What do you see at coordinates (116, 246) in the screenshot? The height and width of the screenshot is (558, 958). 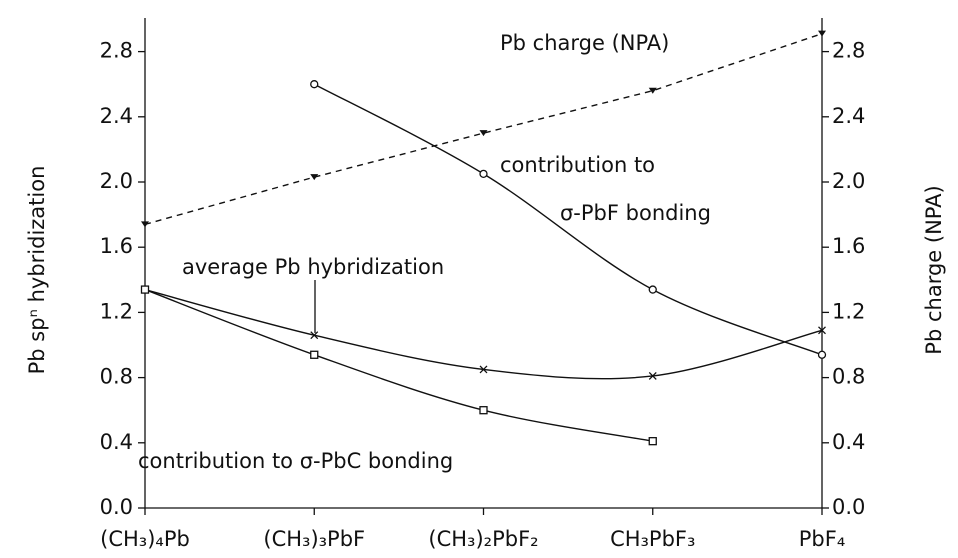 I see `y-tick-label: 1.6` at bounding box center [116, 246].